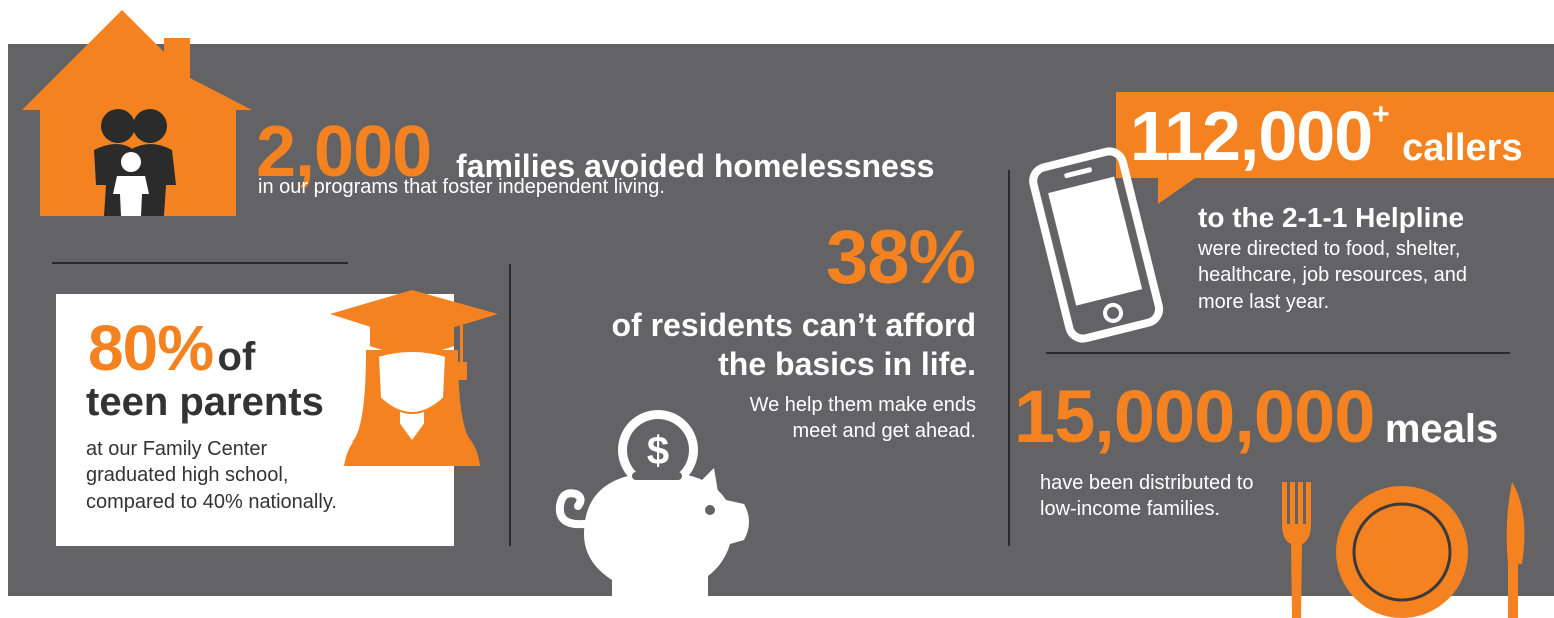 The width and height of the screenshot is (1554, 618). Describe the element at coordinates (1194, 416) in the screenshot. I see `meals-number: 15,000,000` at that location.